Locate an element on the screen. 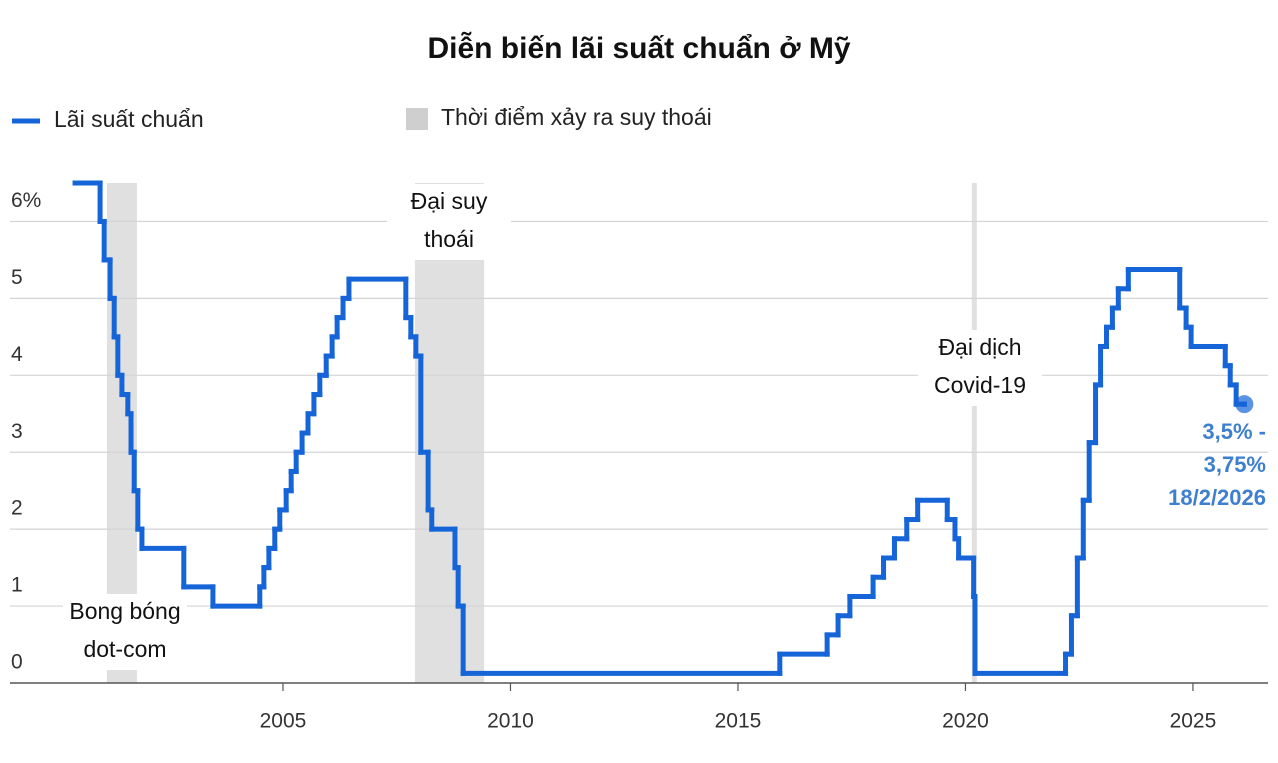  legend-swatch is located at coordinates (417, 119).